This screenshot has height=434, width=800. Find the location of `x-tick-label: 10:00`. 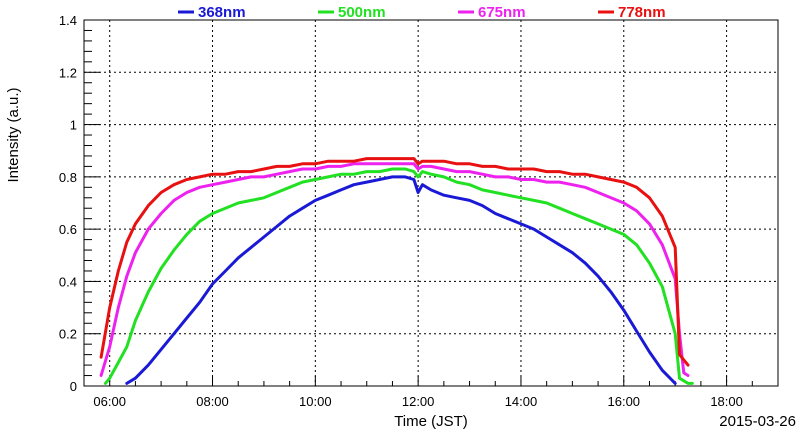

x-tick-label: 10:00 is located at coordinates (315, 401).